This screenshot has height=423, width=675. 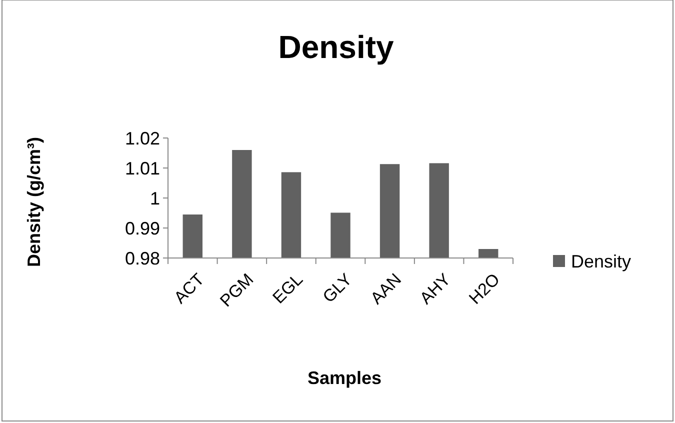 What do you see at coordinates (337, 288) in the screenshot?
I see `x-tick-label: GLY` at bounding box center [337, 288].